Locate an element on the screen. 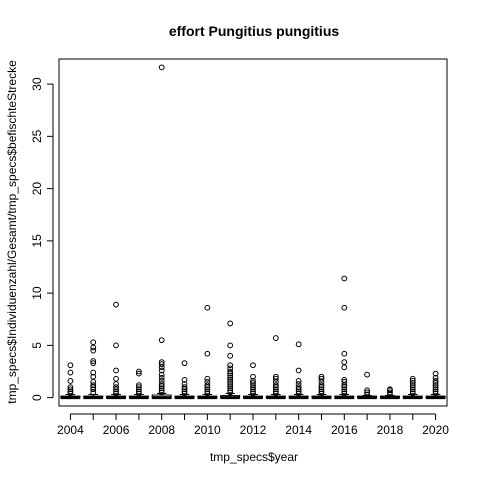 The image size is (480, 480). x-axis: 2004 2006 2008 2010 2012 2014 2016 2018 2020 is located at coordinates (253, 425).